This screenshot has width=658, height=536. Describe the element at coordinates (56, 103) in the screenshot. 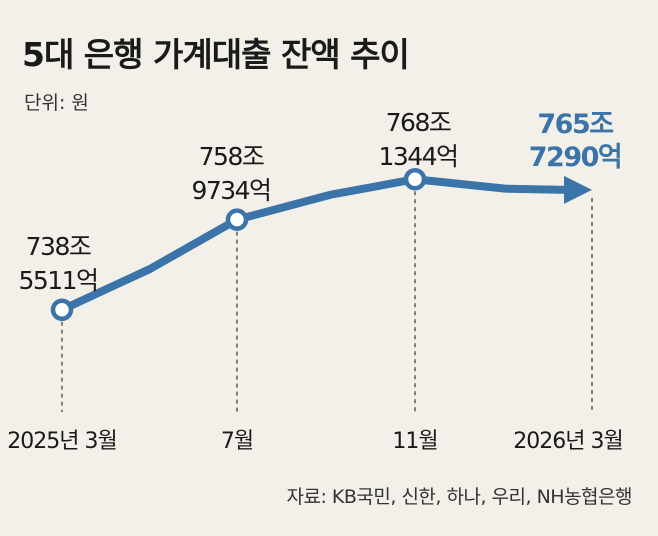

I see `unit-label: 단위: 원` at that location.